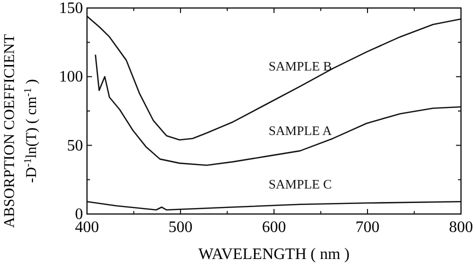  I want to click on series-label: SAMPLE B, so click(300, 66).